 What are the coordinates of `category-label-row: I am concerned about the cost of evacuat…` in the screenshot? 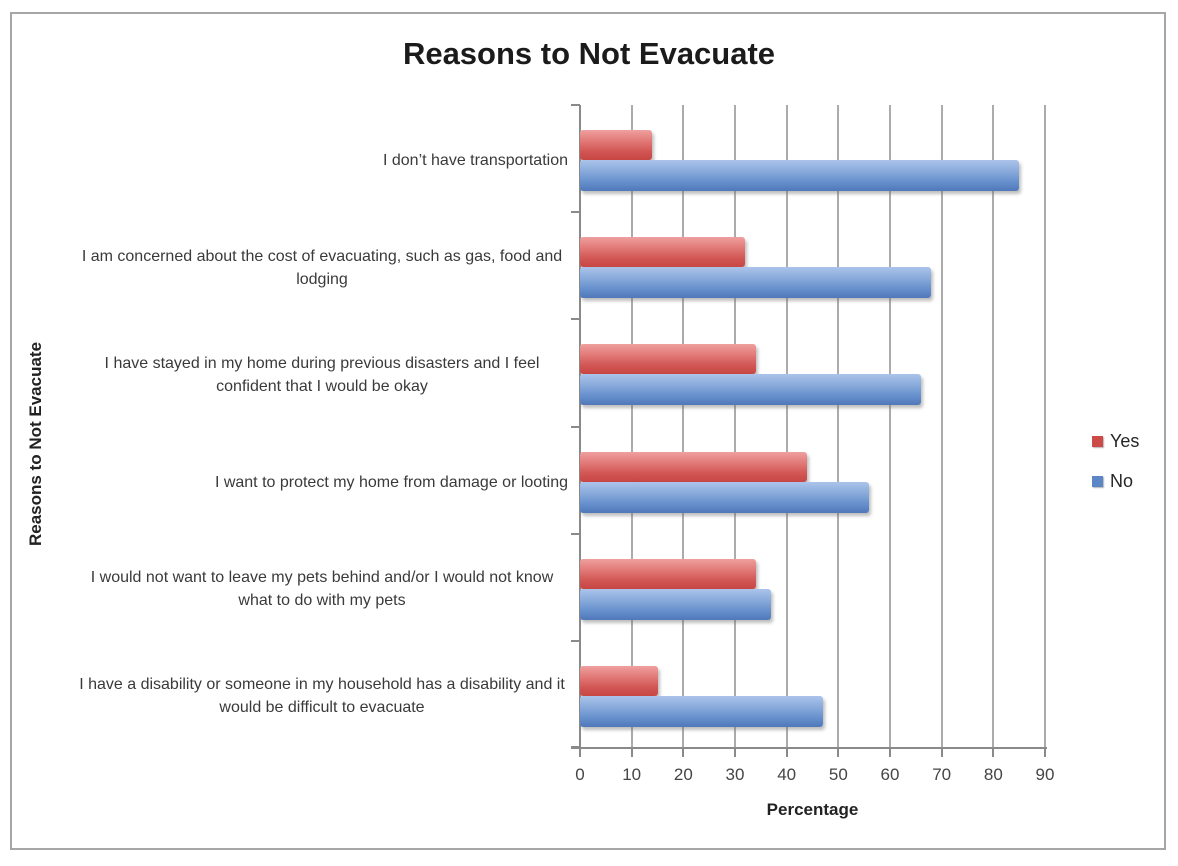 It's located at (315, 267).